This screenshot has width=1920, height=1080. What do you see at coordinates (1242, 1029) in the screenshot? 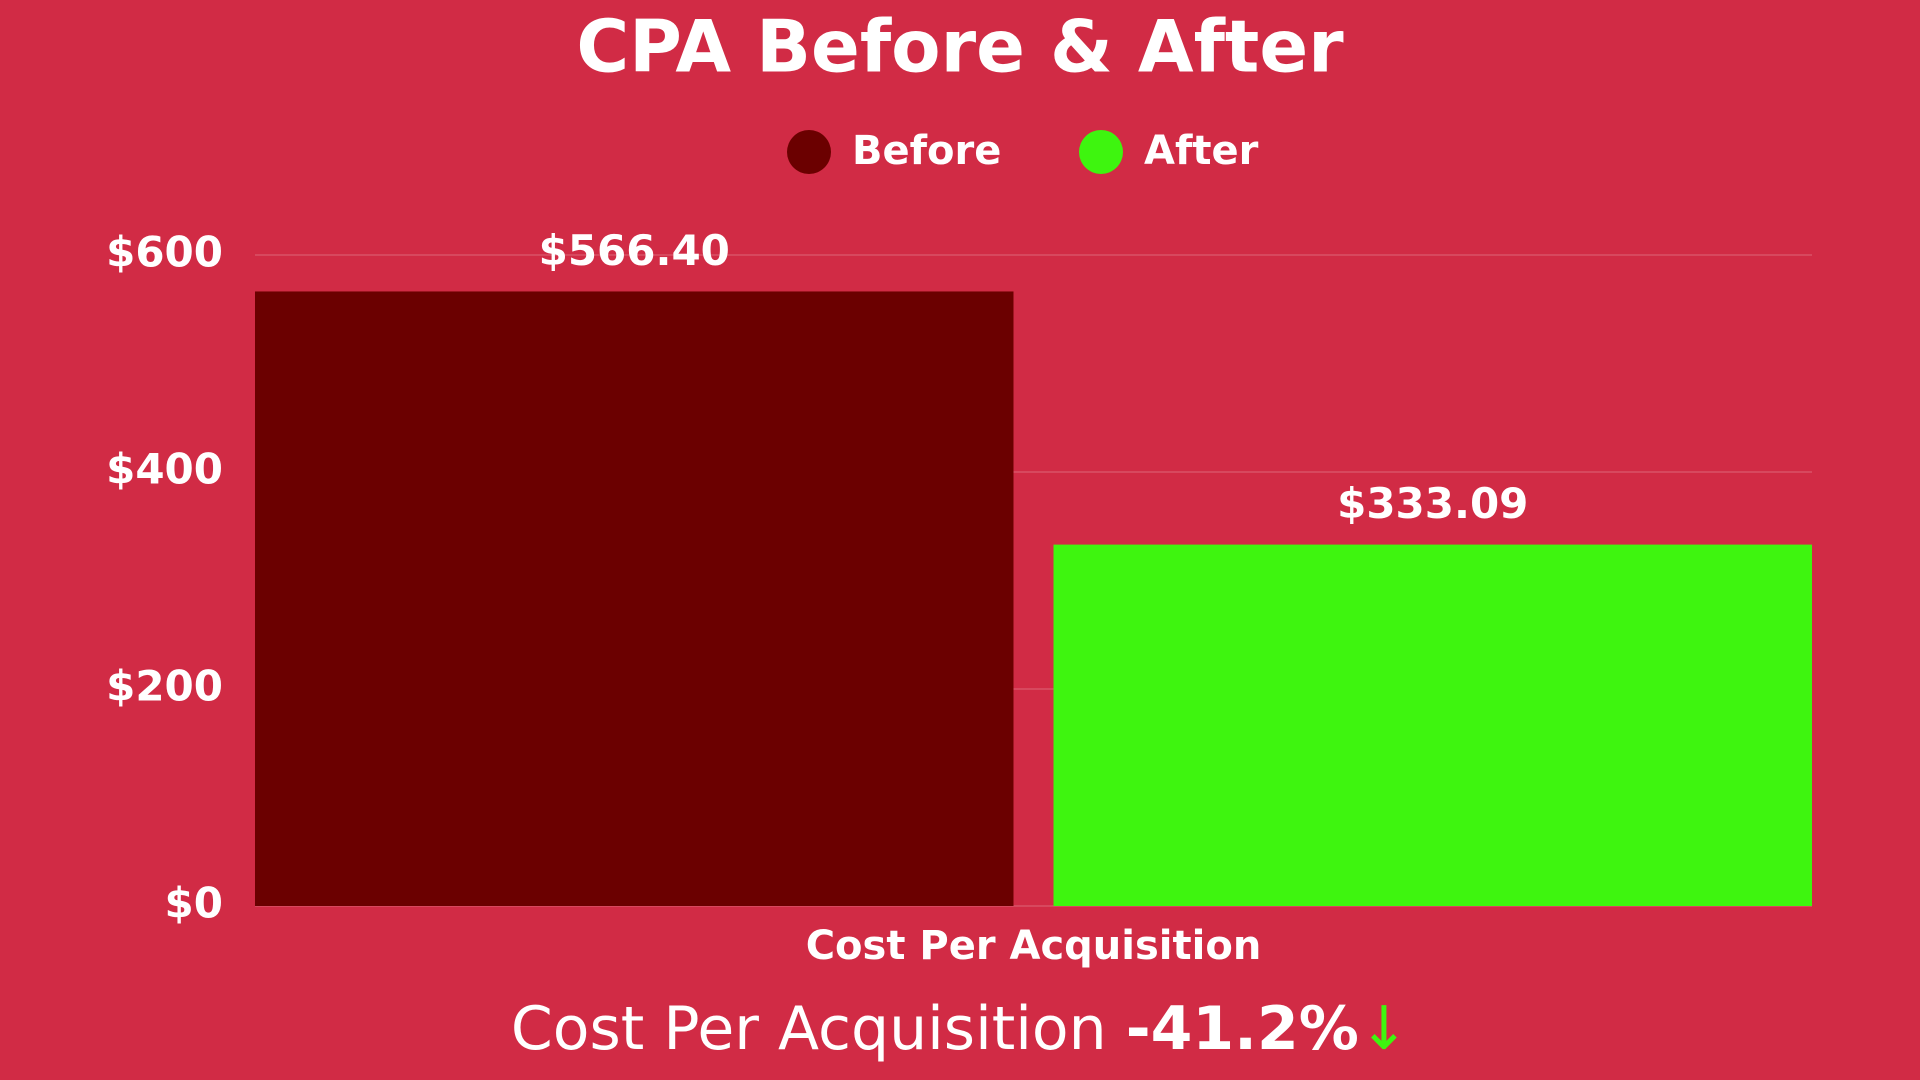
I see `annotation-change: -41.2%` at bounding box center [1242, 1029].